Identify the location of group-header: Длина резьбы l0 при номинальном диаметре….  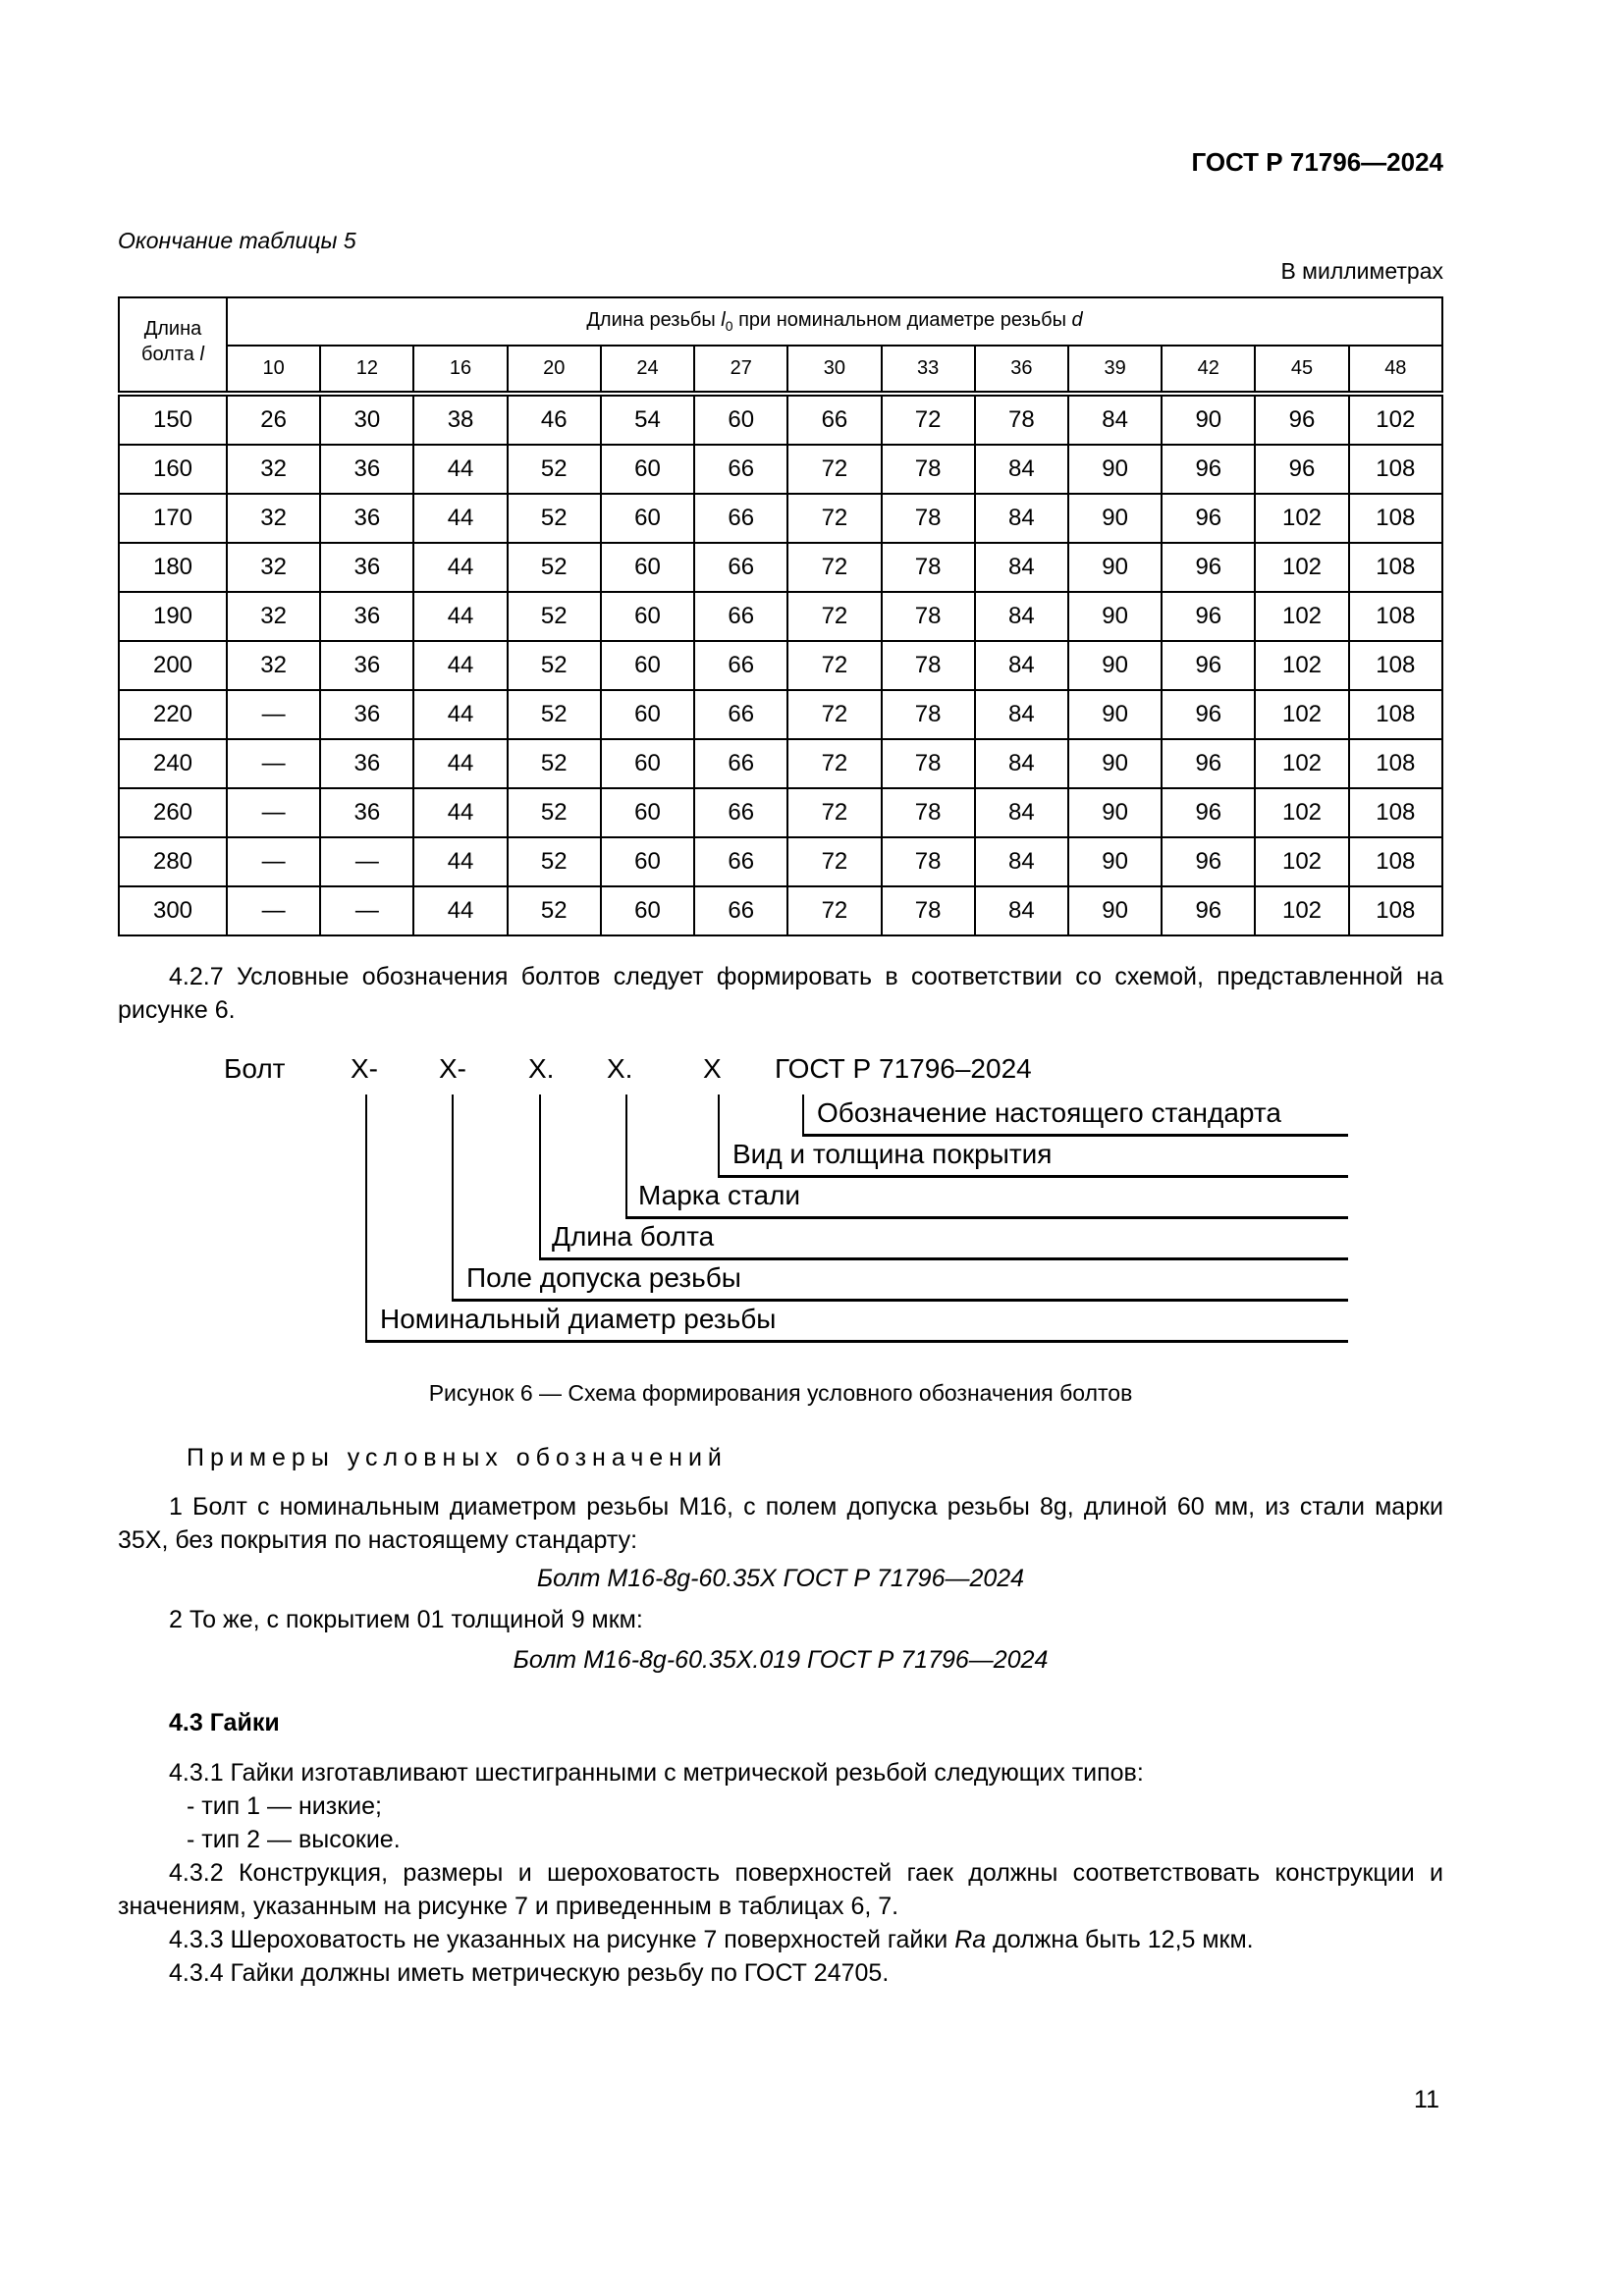
(834, 321).